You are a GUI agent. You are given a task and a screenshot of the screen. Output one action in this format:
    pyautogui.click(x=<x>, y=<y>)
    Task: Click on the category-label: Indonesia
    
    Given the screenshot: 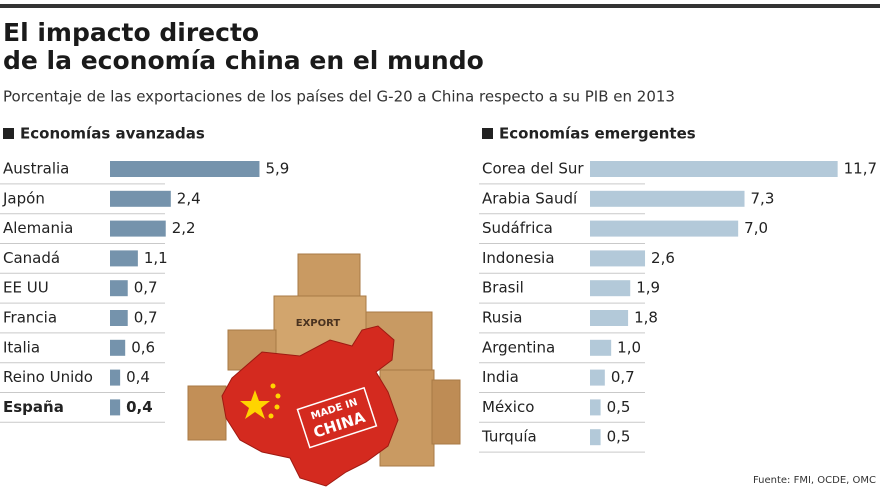 What is the action you would take?
    pyautogui.click(x=518, y=258)
    